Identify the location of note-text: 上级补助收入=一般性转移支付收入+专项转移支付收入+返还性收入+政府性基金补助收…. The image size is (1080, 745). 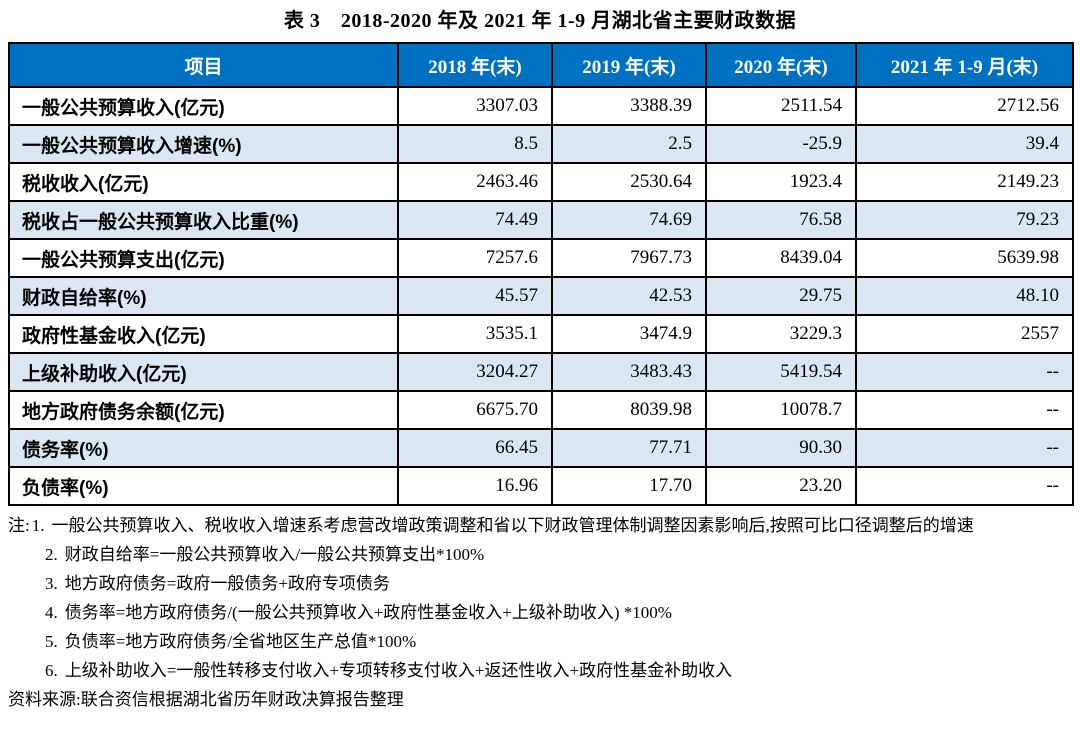
(398, 670).